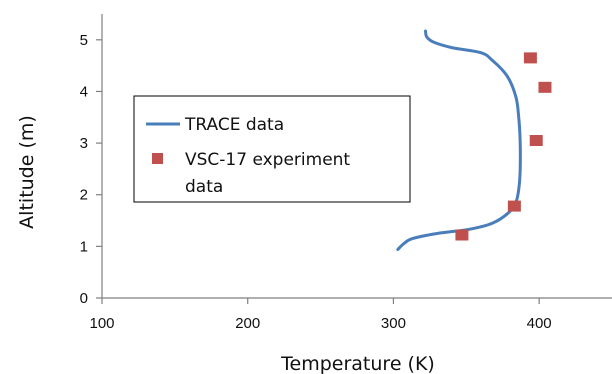 This screenshot has height=374, width=612. What do you see at coordinates (84, 143) in the screenshot?
I see `y-tick-label: 3` at bounding box center [84, 143].